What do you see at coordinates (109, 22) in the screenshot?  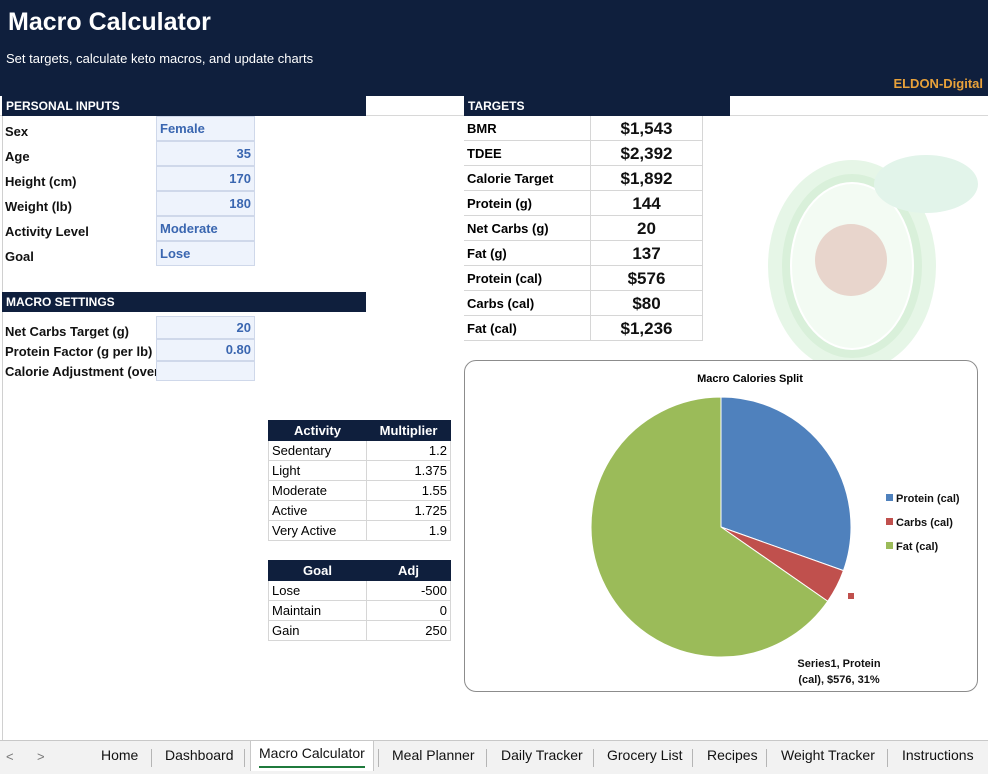 I see `page-title: Macro Calculator` at bounding box center [109, 22].